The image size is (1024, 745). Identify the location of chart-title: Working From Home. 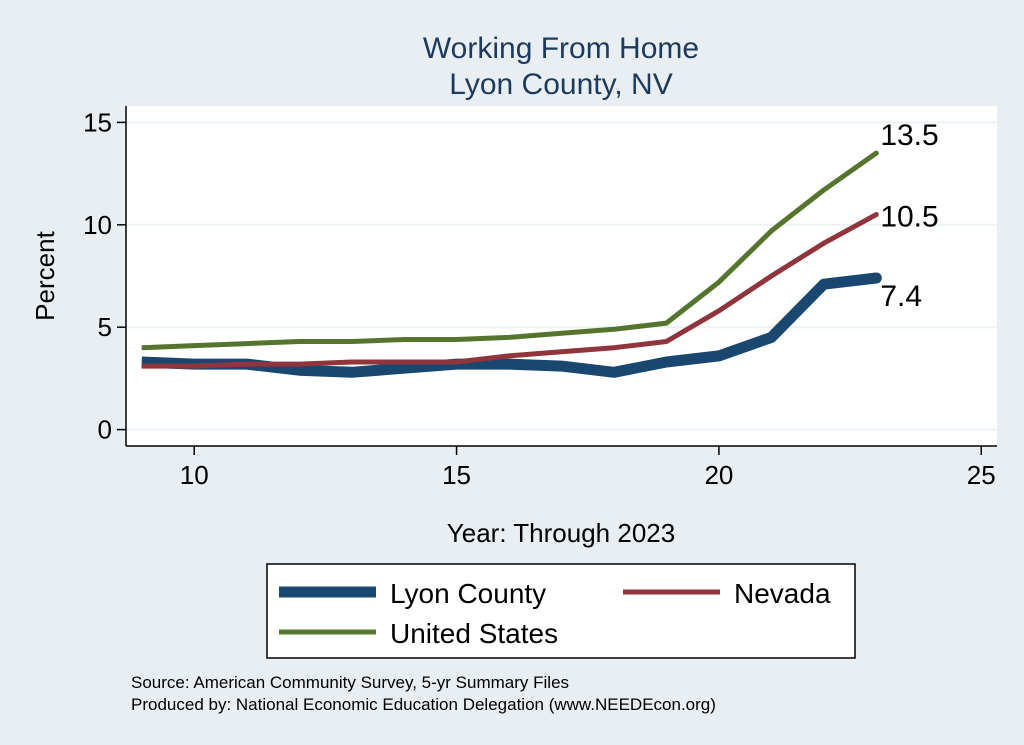
(561, 48).